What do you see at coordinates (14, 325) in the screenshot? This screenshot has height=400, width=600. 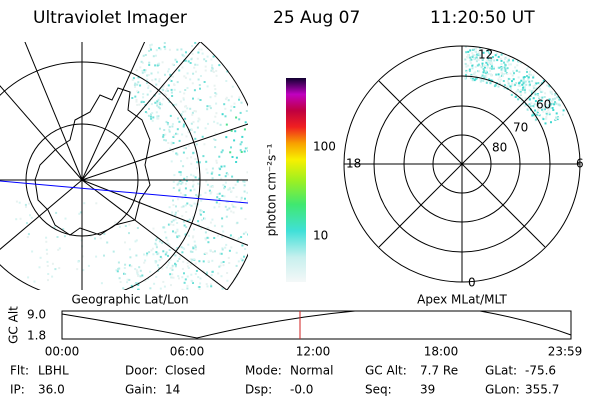 I see `altitude-axis-label: GC Alt` at bounding box center [14, 325].